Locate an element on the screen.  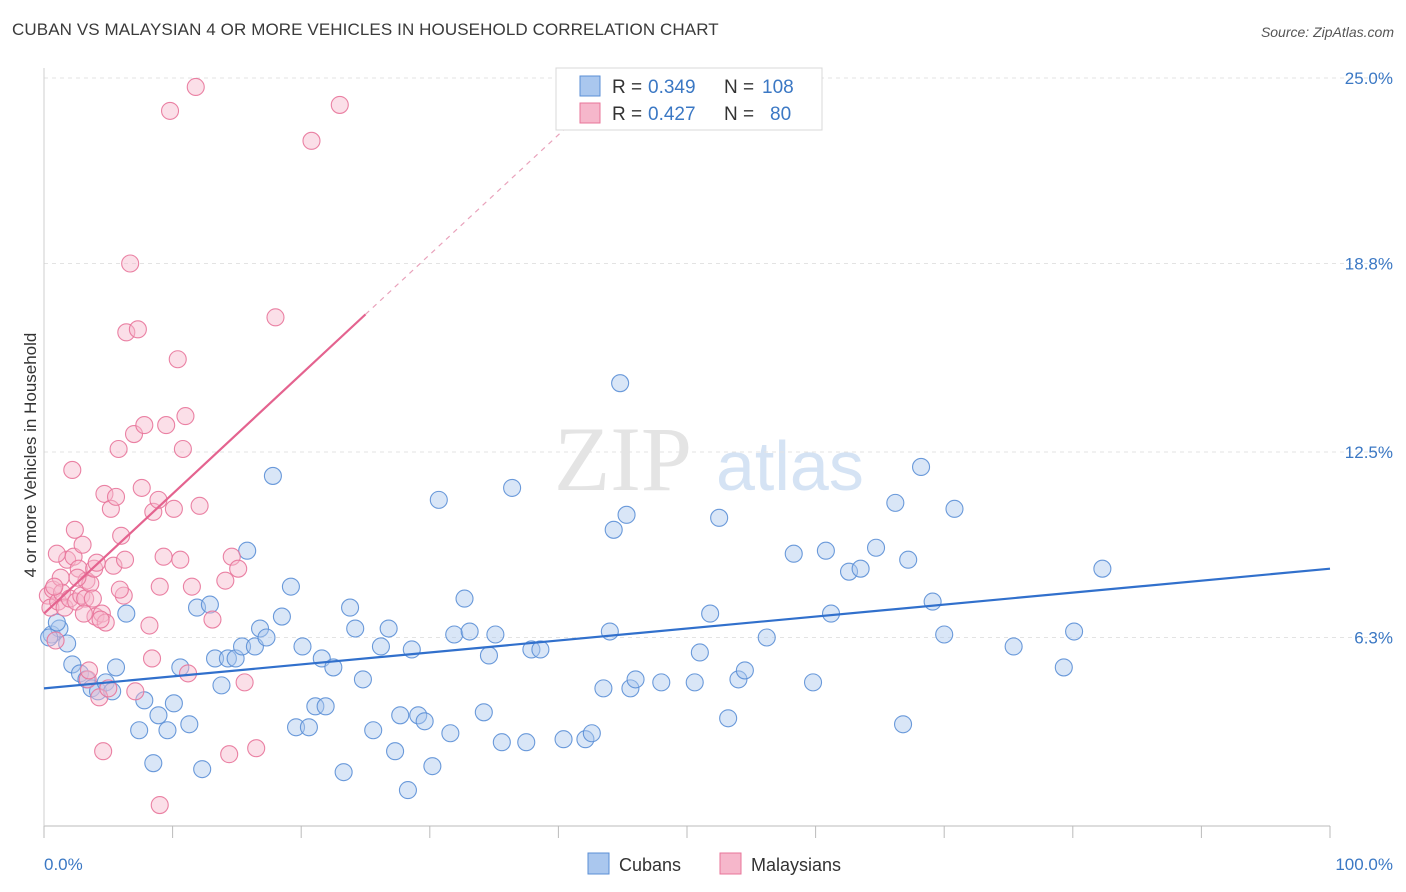
trend-line-malaysians is located at coordinates (205, 464).